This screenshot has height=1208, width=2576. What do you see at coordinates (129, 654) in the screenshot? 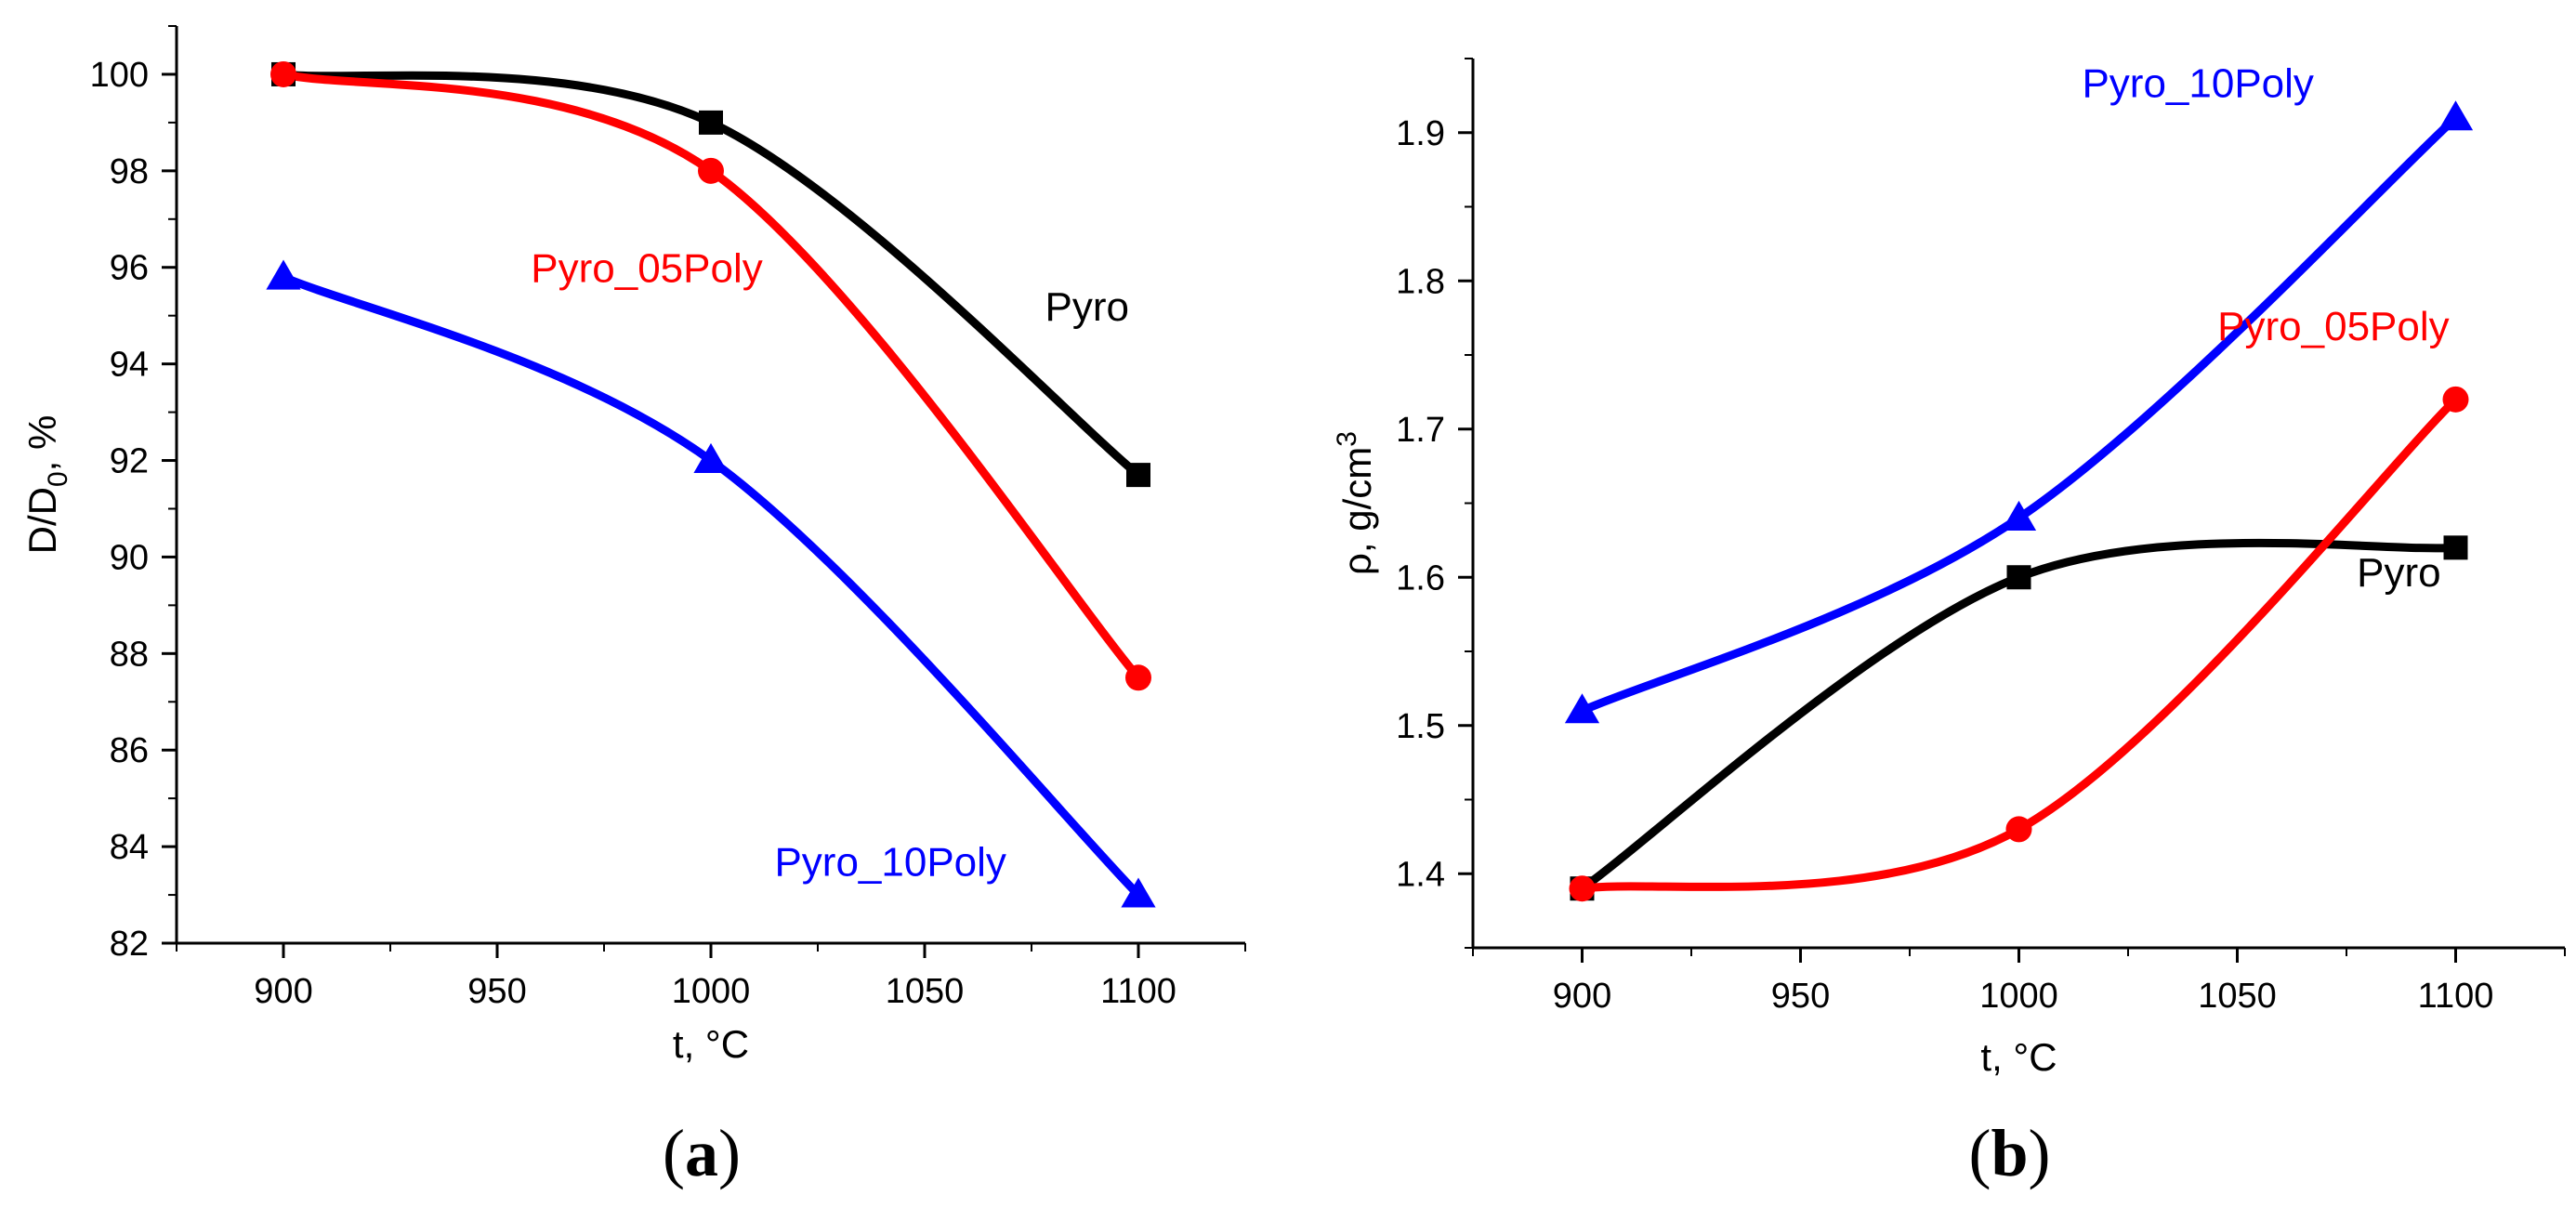
I see `panel-a-y-tick-label: 88` at bounding box center [129, 654].